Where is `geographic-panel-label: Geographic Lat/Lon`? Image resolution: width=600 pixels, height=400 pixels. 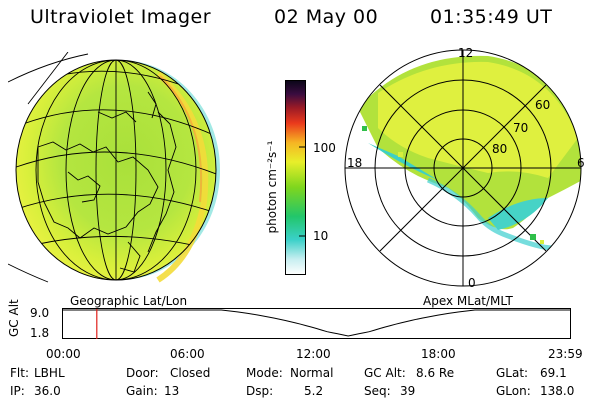 geographic-panel-label: Geographic Lat/Lon is located at coordinates (129, 301).